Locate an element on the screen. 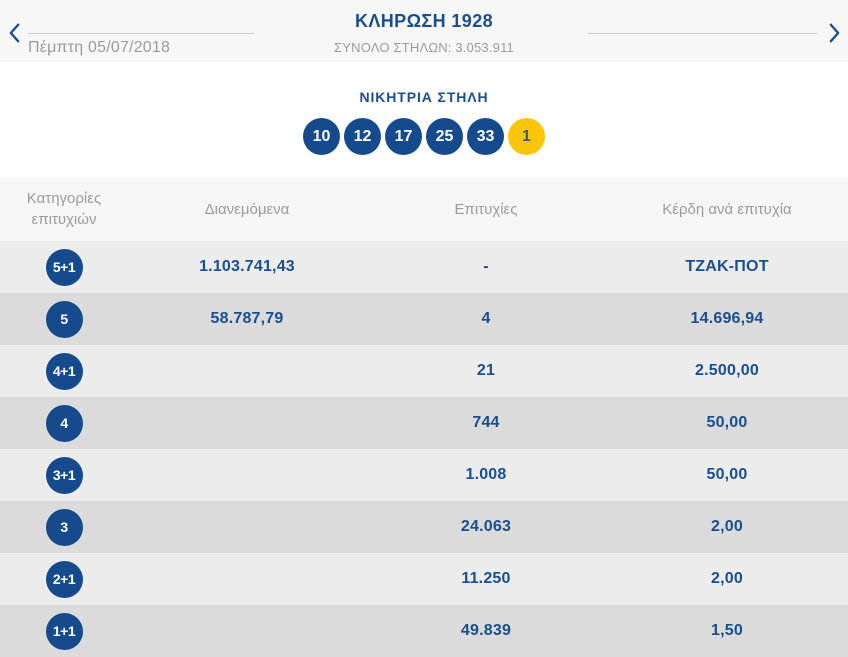  category-badge: 5 is located at coordinates (64, 319).